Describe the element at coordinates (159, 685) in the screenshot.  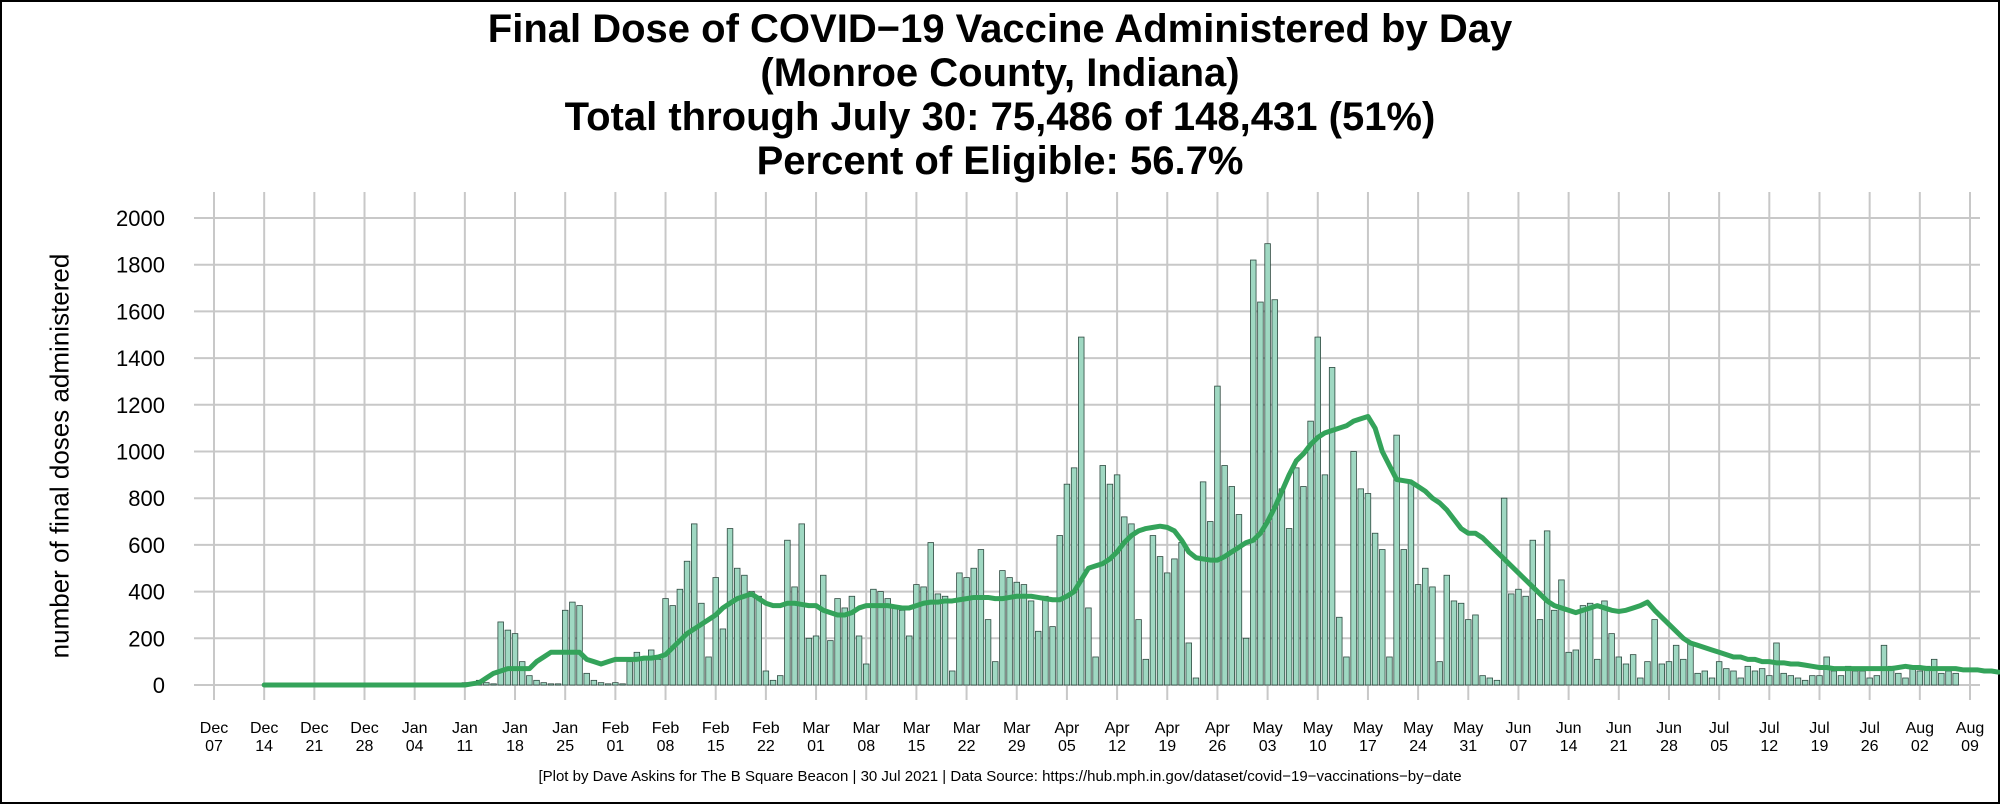
I see `y-tick-label: 0` at that location.